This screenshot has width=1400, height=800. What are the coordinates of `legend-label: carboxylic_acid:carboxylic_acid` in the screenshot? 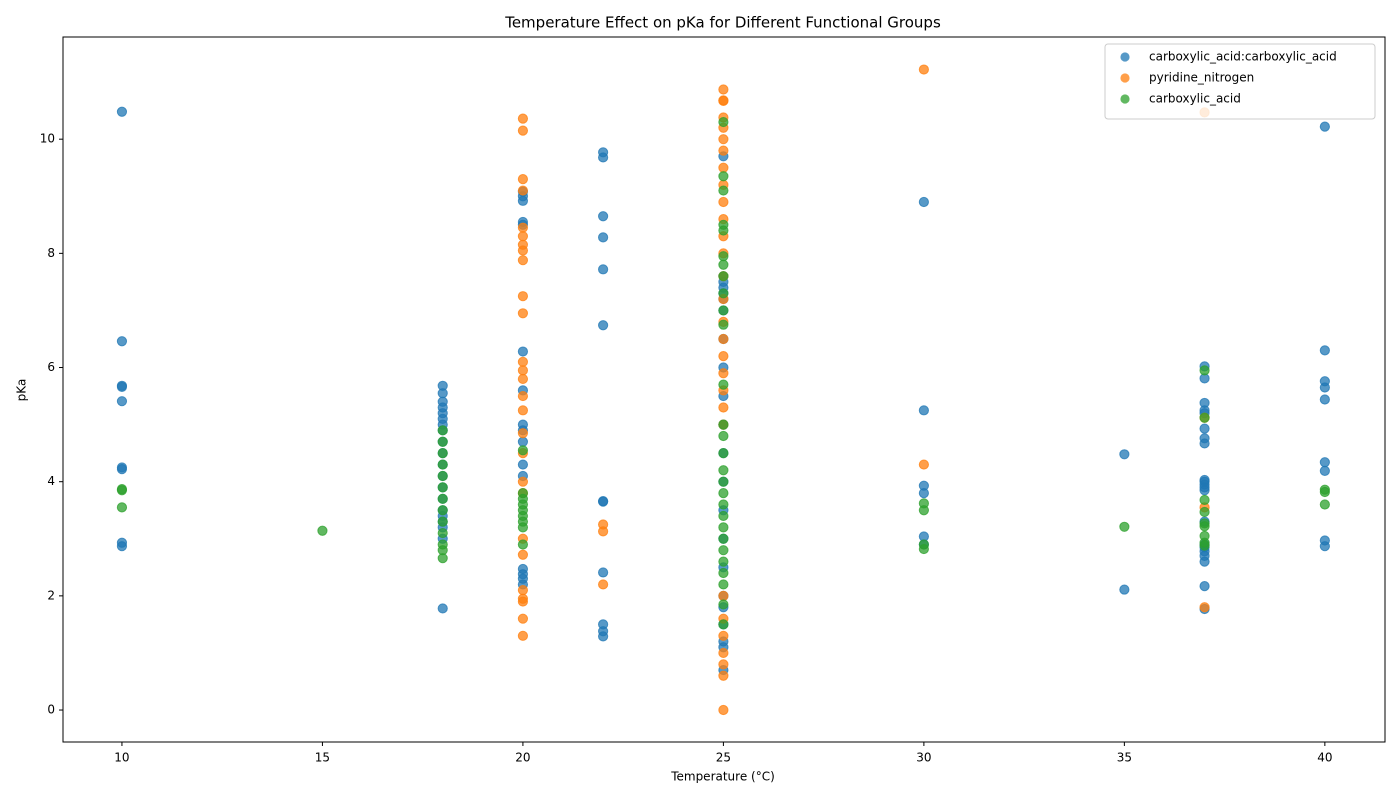 It's located at (1243, 57).